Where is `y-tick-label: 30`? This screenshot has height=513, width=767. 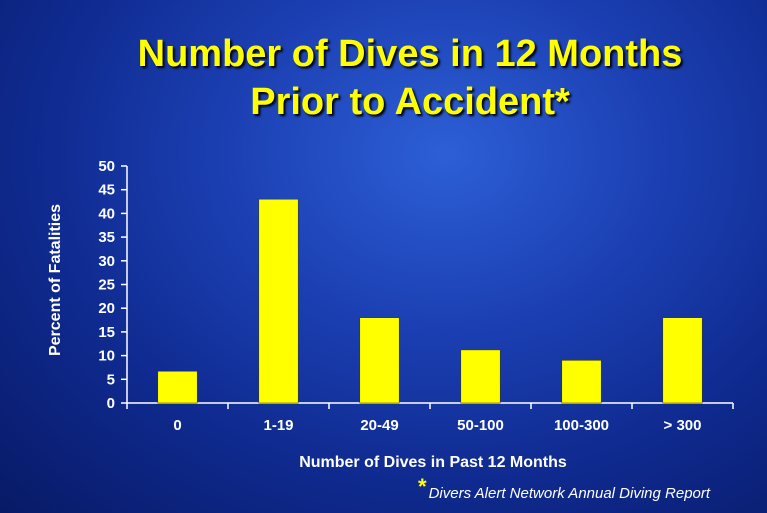 y-tick-label: 30 is located at coordinates (106, 261).